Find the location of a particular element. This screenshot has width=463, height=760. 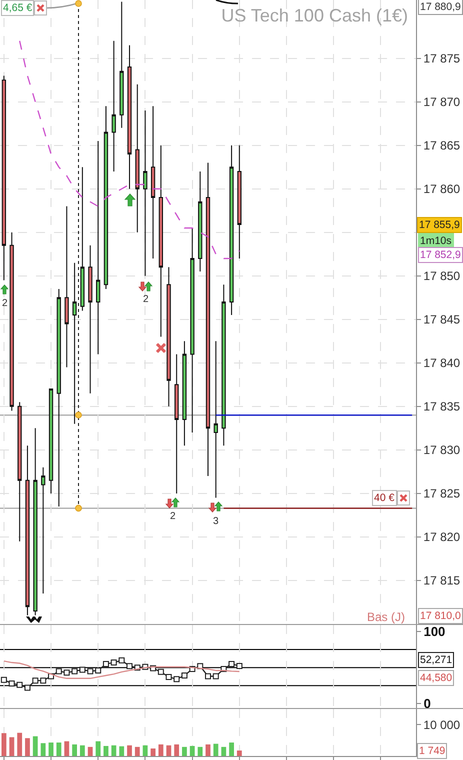

text: 1m10s is located at coordinates (436, 241).